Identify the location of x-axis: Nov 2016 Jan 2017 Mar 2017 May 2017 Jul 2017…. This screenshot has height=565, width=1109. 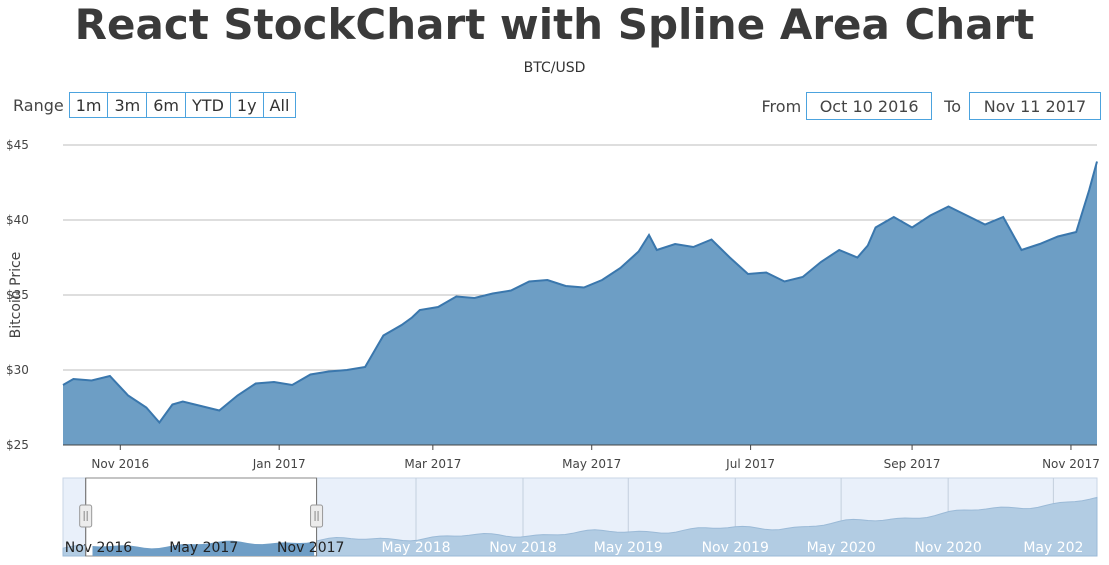
(595, 458).